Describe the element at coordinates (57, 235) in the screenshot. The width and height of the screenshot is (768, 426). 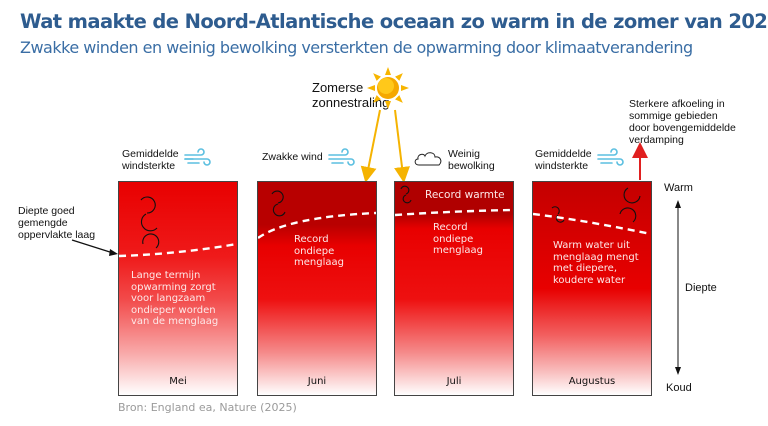
I see `annotation-line3: oppervlakte laag` at that location.